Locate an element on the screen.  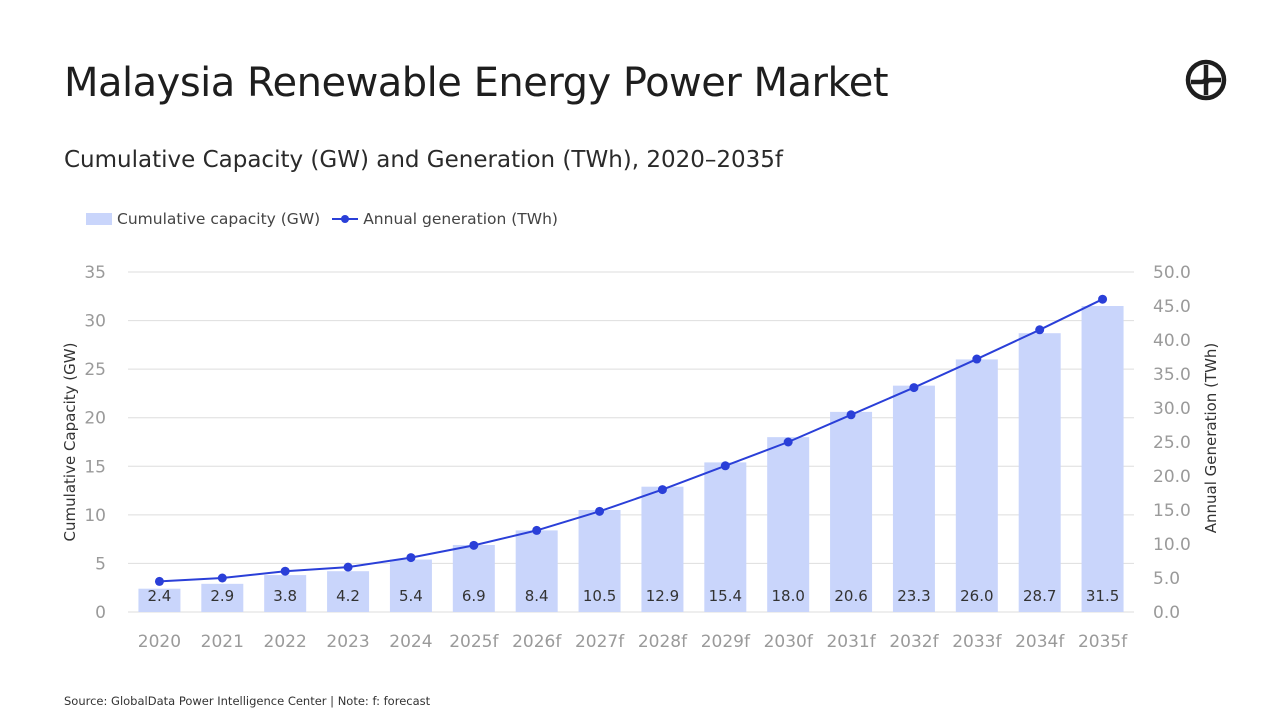
bar-2024 is located at coordinates (410, 585).